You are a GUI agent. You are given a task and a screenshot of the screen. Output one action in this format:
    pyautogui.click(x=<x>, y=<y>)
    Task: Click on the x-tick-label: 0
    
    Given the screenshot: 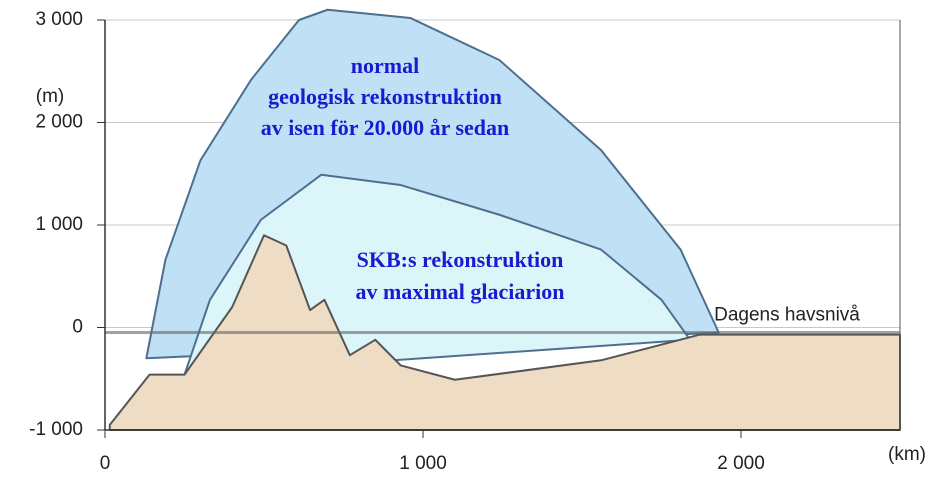 What is the action you would take?
    pyautogui.click(x=105, y=463)
    